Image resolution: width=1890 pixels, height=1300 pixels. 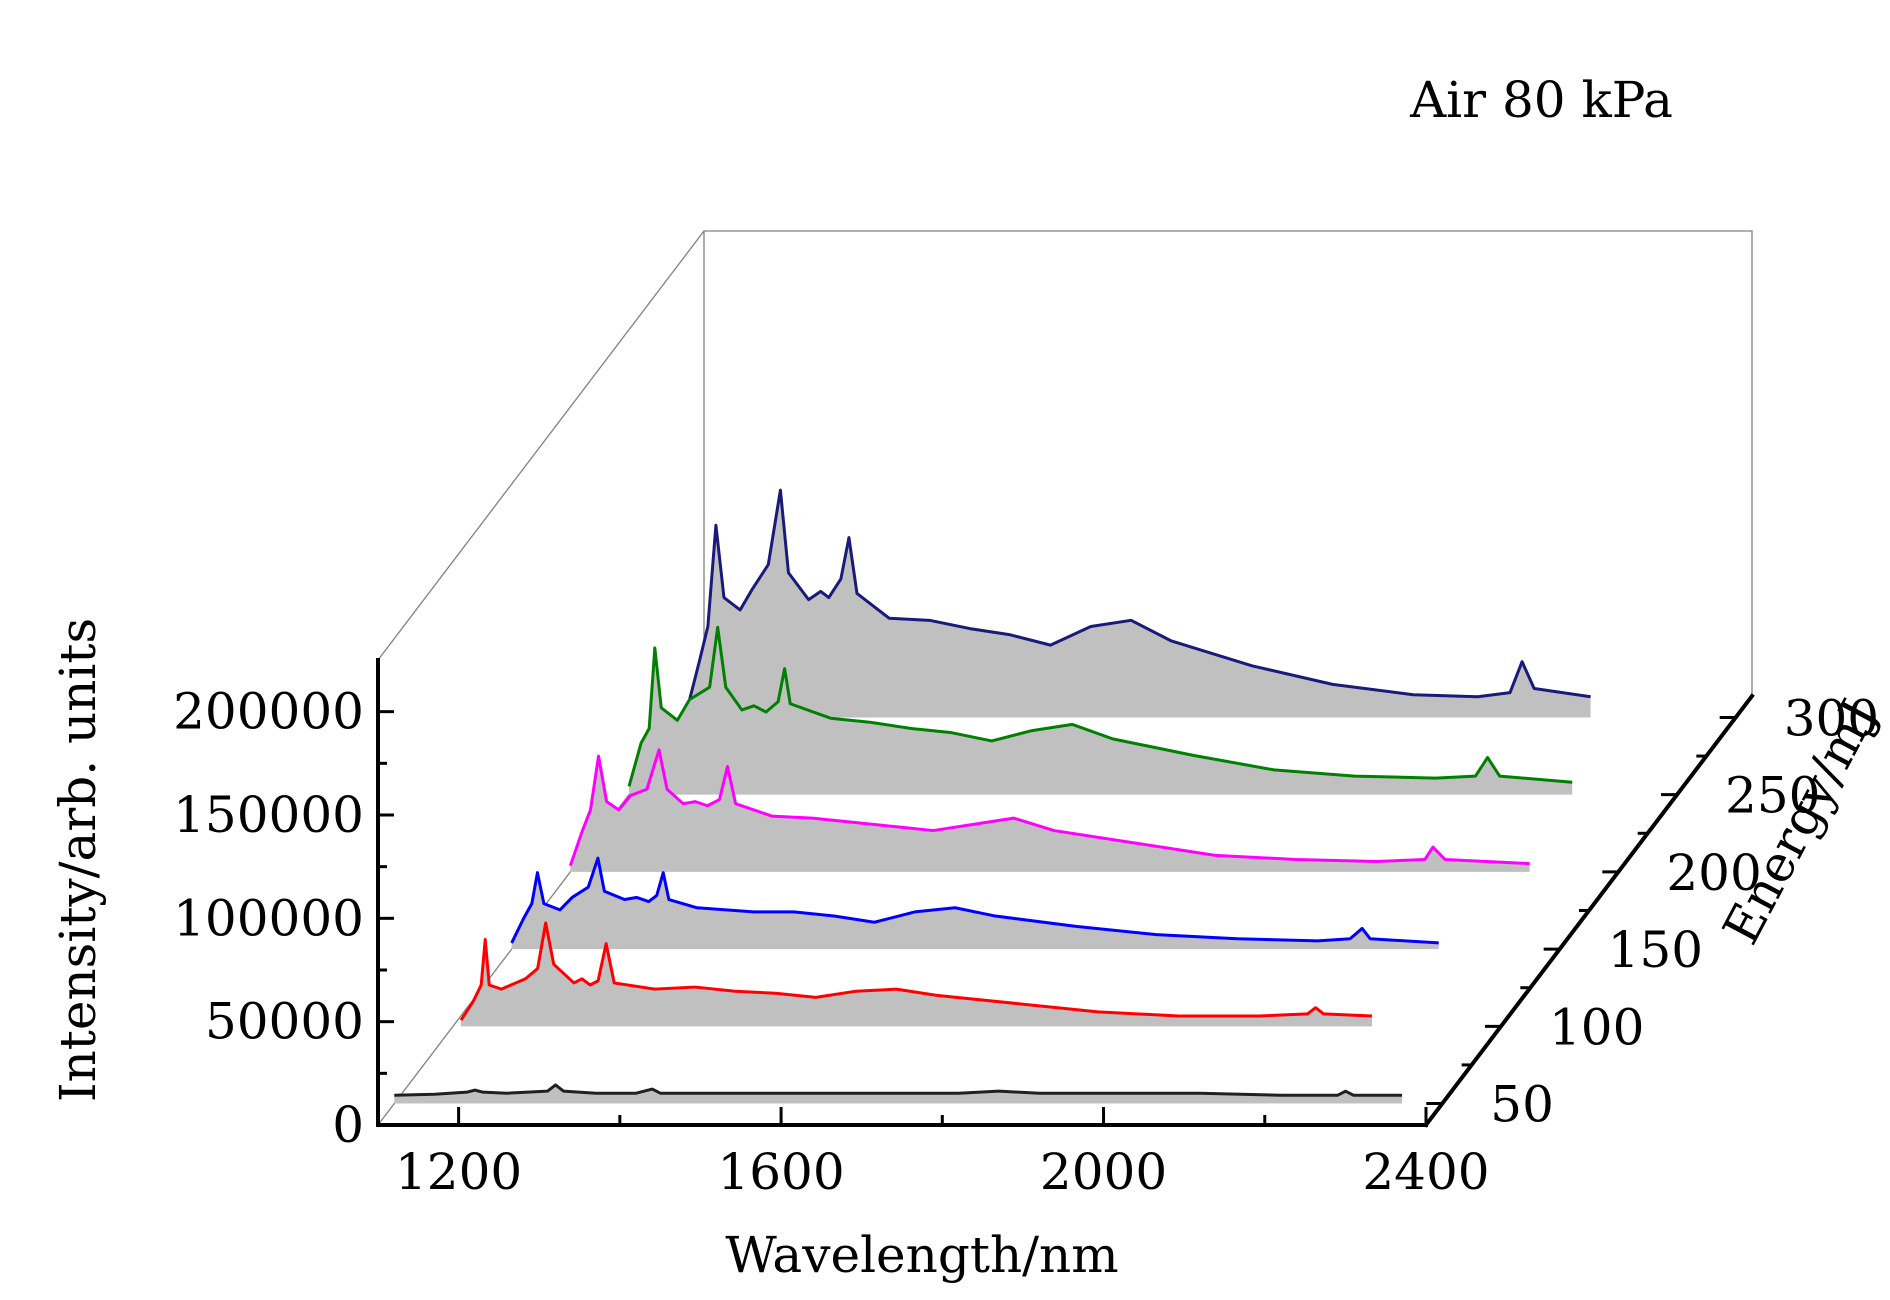 What do you see at coordinates (78, 860) in the screenshot?
I see `y-axis-title: Intensity/arb. units` at bounding box center [78, 860].